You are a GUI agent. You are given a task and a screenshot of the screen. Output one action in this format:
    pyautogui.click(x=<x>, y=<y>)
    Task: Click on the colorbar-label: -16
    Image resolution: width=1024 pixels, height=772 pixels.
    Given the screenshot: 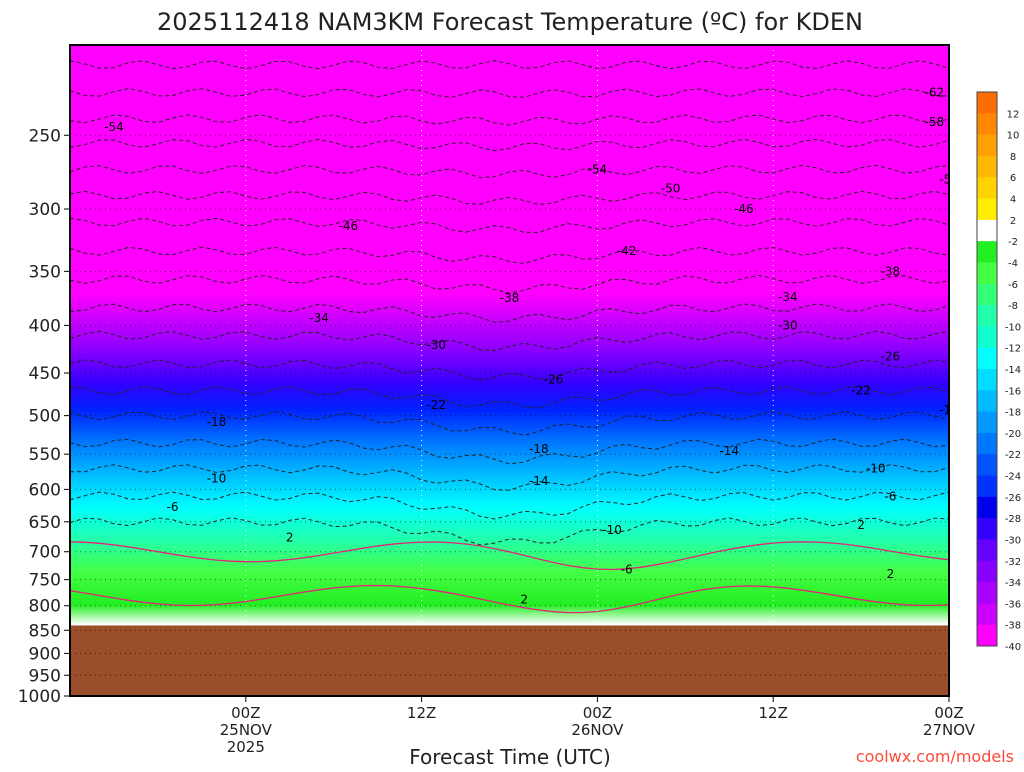 What is the action you would take?
    pyautogui.click(x=1013, y=391)
    